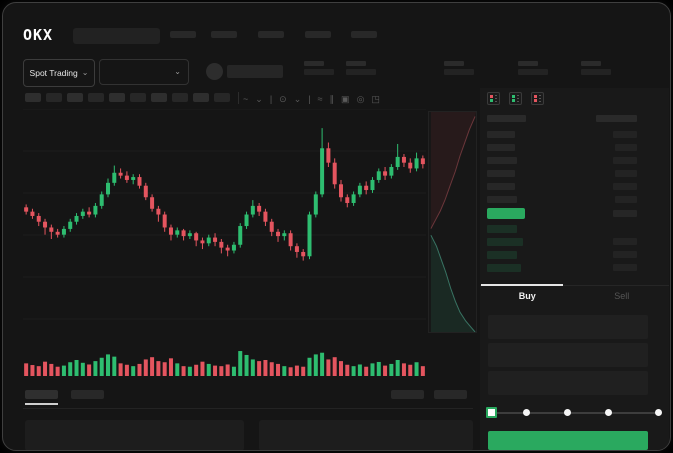 Image resolution: width=673 pixels, height=453 pixels. What do you see at coordinates (491, 412) in the screenshot?
I see `slider-handle` at bounding box center [491, 412].